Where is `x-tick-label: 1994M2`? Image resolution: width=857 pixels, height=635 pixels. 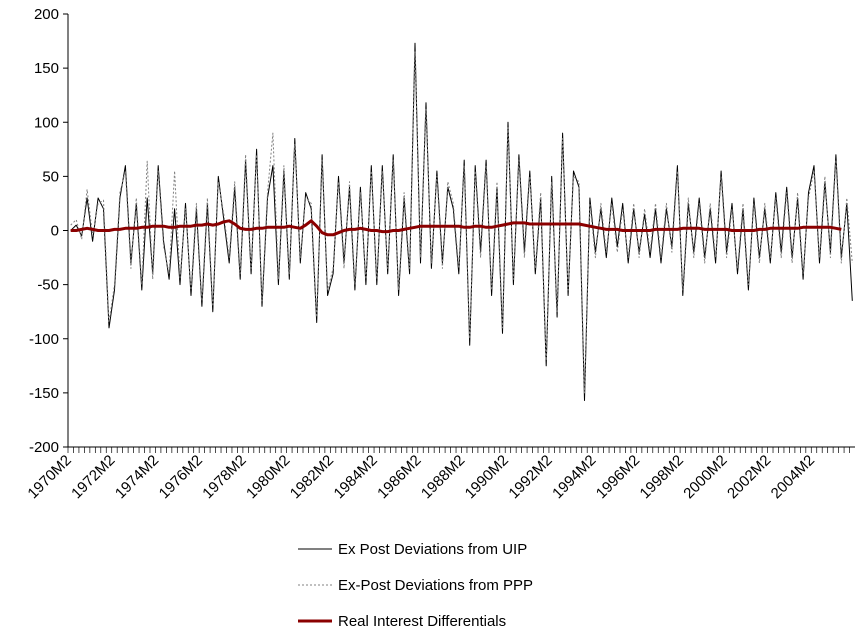 x-tick-label: 1994M2 is located at coordinates (574, 477).